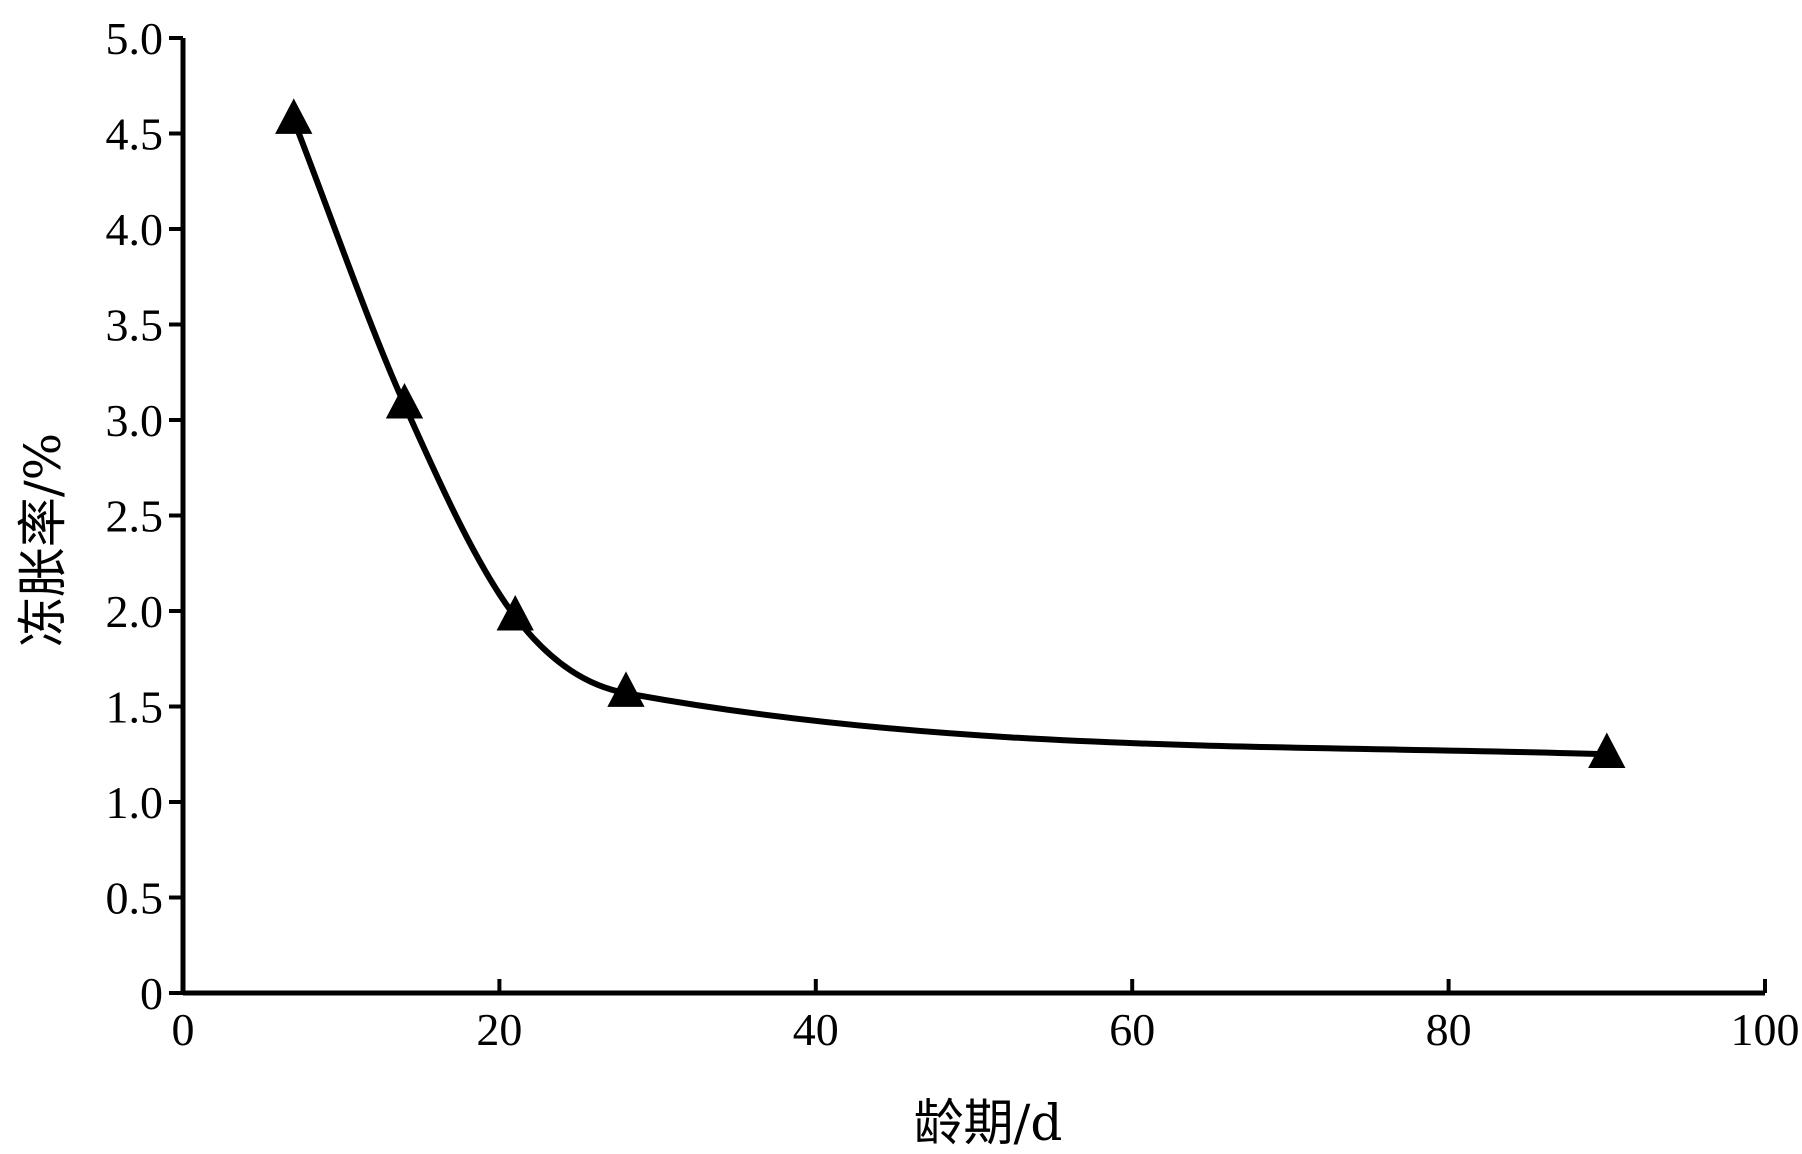 Image resolution: width=1802 pixels, height=1154 pixels. What do you see at coordinates (135, 611) in the screenshot?
I see `y-tick-label: 2.0` at bounding box center [135, 611].